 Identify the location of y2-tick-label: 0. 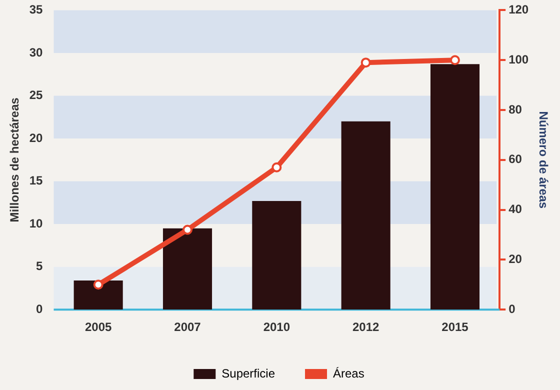
(512, 309).